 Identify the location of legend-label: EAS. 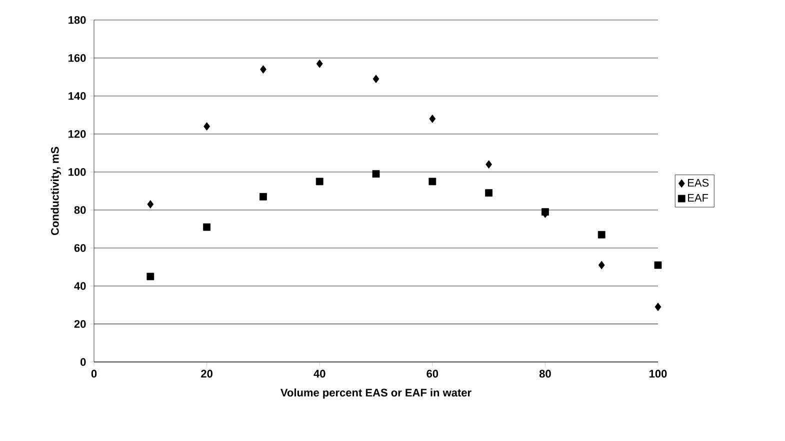
(698, 182).